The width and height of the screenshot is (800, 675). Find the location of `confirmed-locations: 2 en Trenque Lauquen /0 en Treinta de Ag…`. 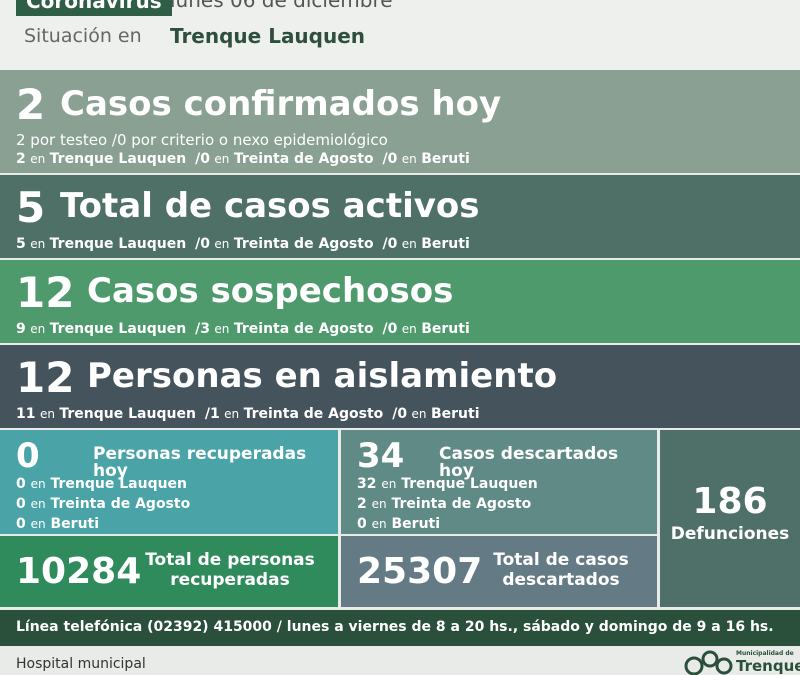

confirmed-locations: 2 en Trenque Lauquen /0 en Treinta de Ag… is located at coordinates (243, 159).